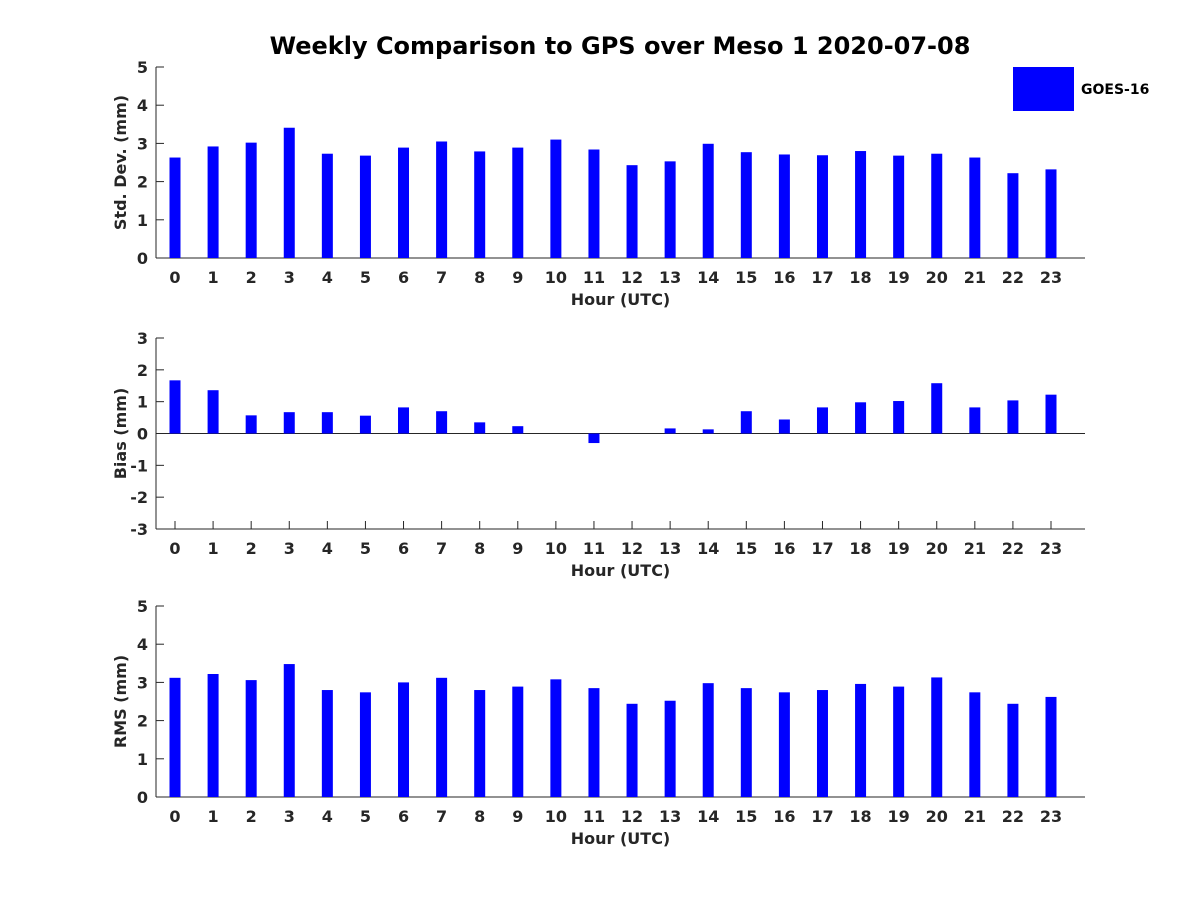 The width and height of the screenshot is (1200, 900). I want to click on x-tick-label: 17, so click(822, 816).